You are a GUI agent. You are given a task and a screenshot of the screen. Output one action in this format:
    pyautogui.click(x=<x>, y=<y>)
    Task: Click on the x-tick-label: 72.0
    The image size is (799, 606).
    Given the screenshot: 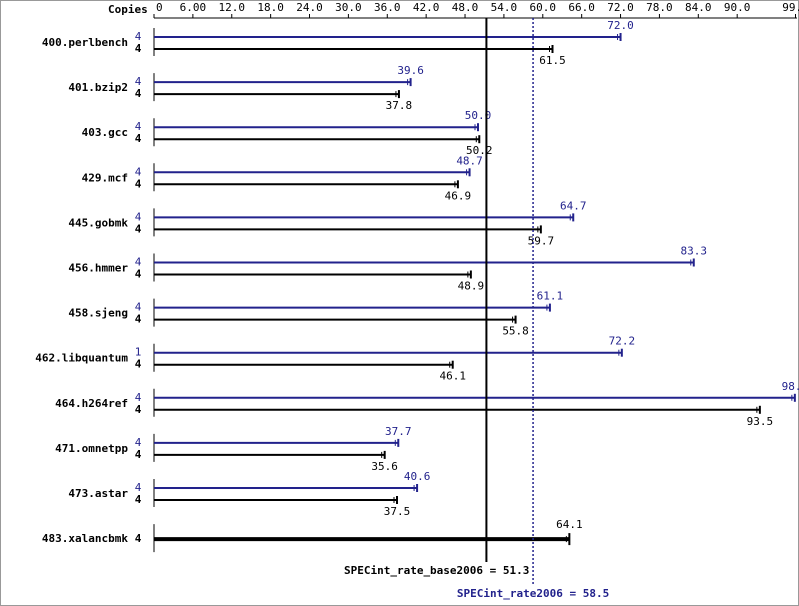 What is the action you would take?
    pyautogui.click(x=620, y=7)
    